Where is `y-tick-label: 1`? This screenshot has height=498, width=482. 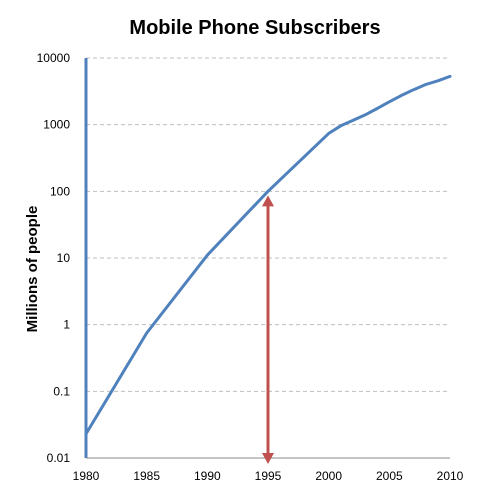
y-tick-label: 1 is located at coordinates (66, 325).